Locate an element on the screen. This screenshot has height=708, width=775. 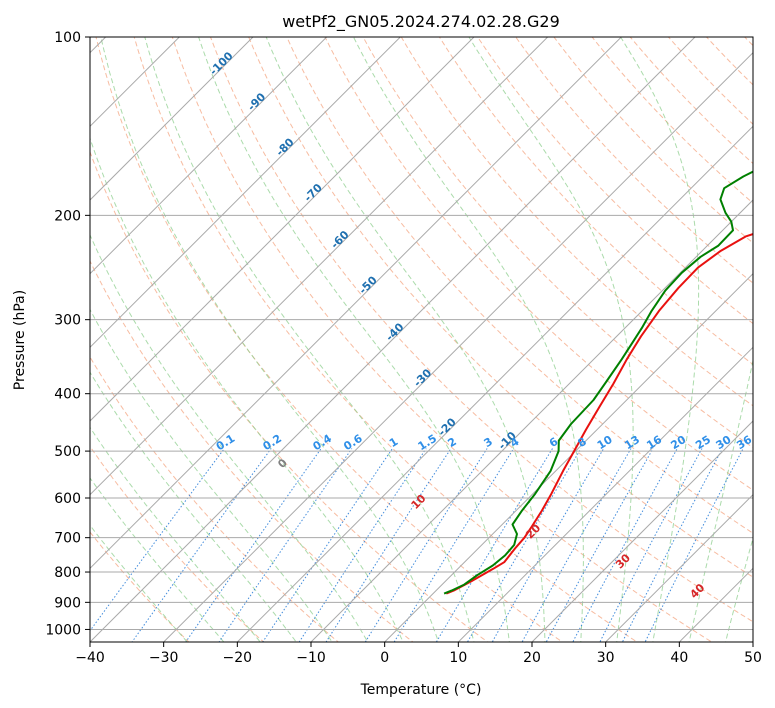
x-tick-label: −40 is located at coordinates (90, 658).